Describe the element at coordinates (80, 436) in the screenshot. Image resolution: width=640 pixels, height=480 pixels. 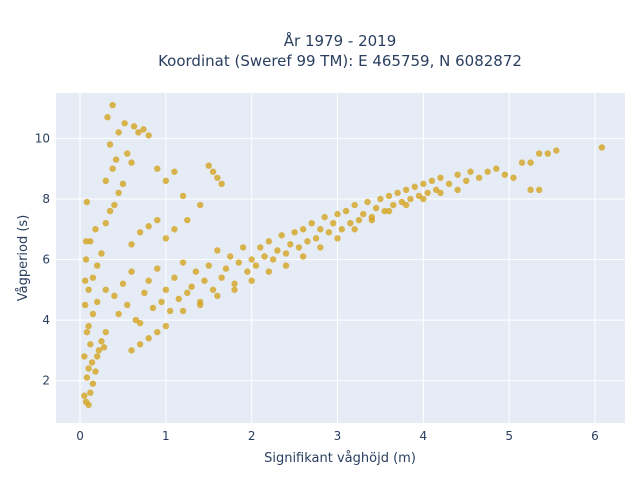
I see `x-tick-label: 0` at that location.